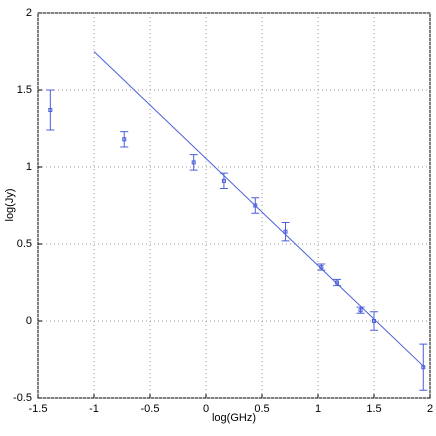 The image size is (436, 436). Describe the element at coordinates (10, 204) in the screenshot. I see `y-axis-label: log(Jy)` at that location.